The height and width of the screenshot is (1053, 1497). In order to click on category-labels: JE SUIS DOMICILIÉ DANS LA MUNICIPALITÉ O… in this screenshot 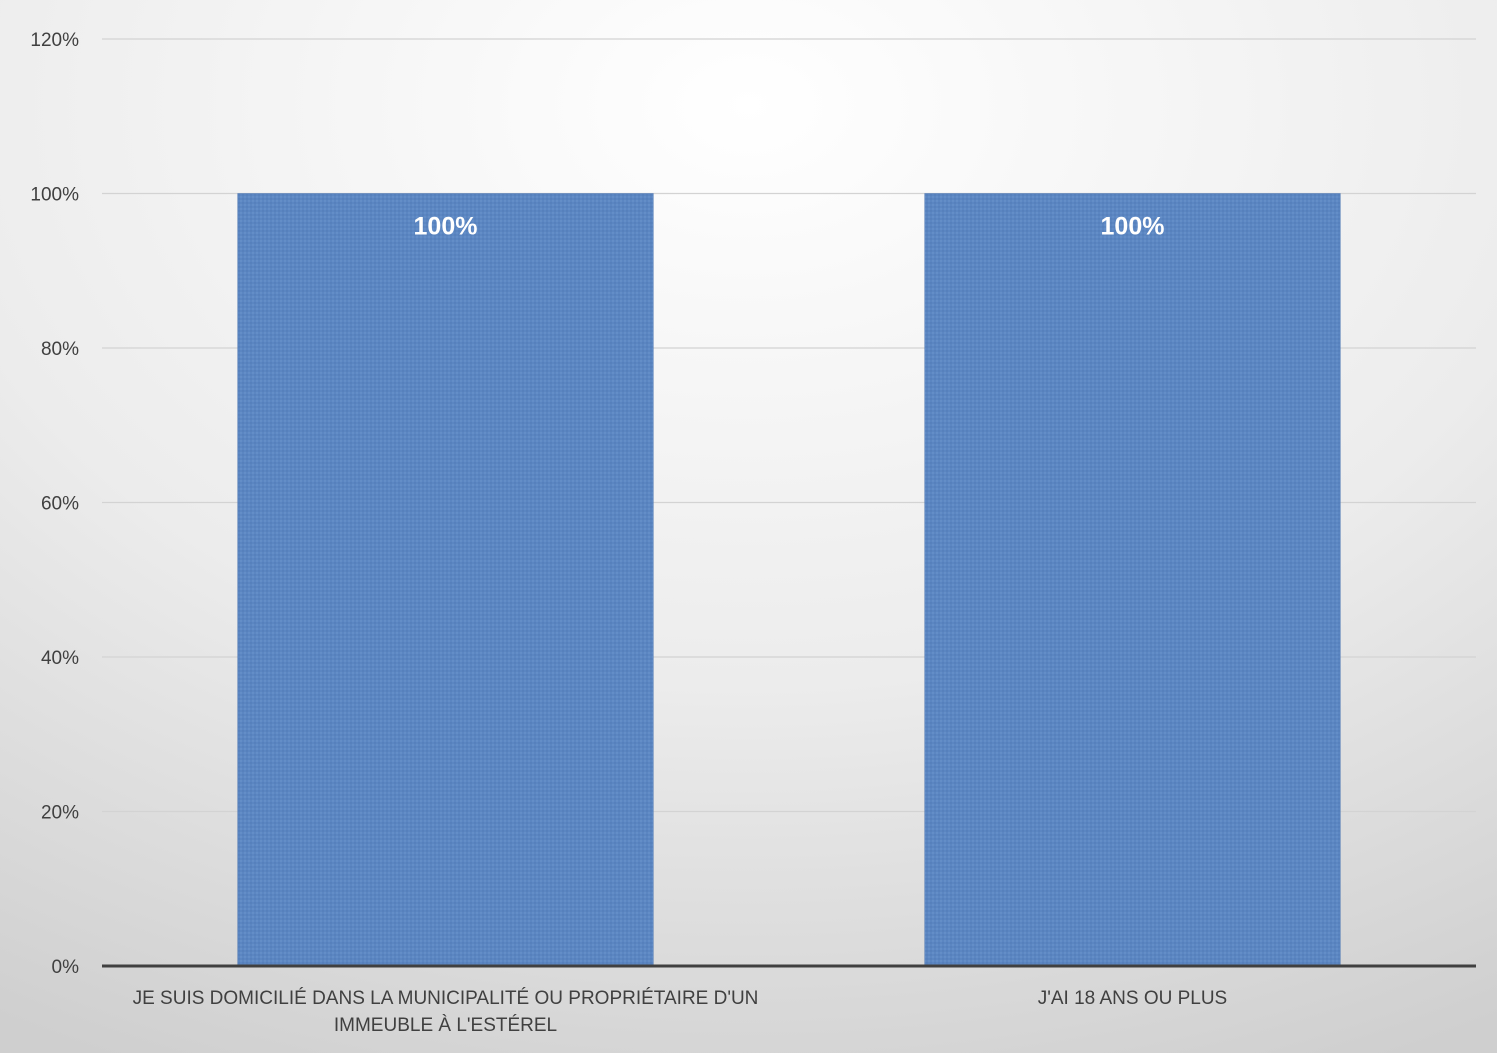, I will do `click(680, 1012)`.